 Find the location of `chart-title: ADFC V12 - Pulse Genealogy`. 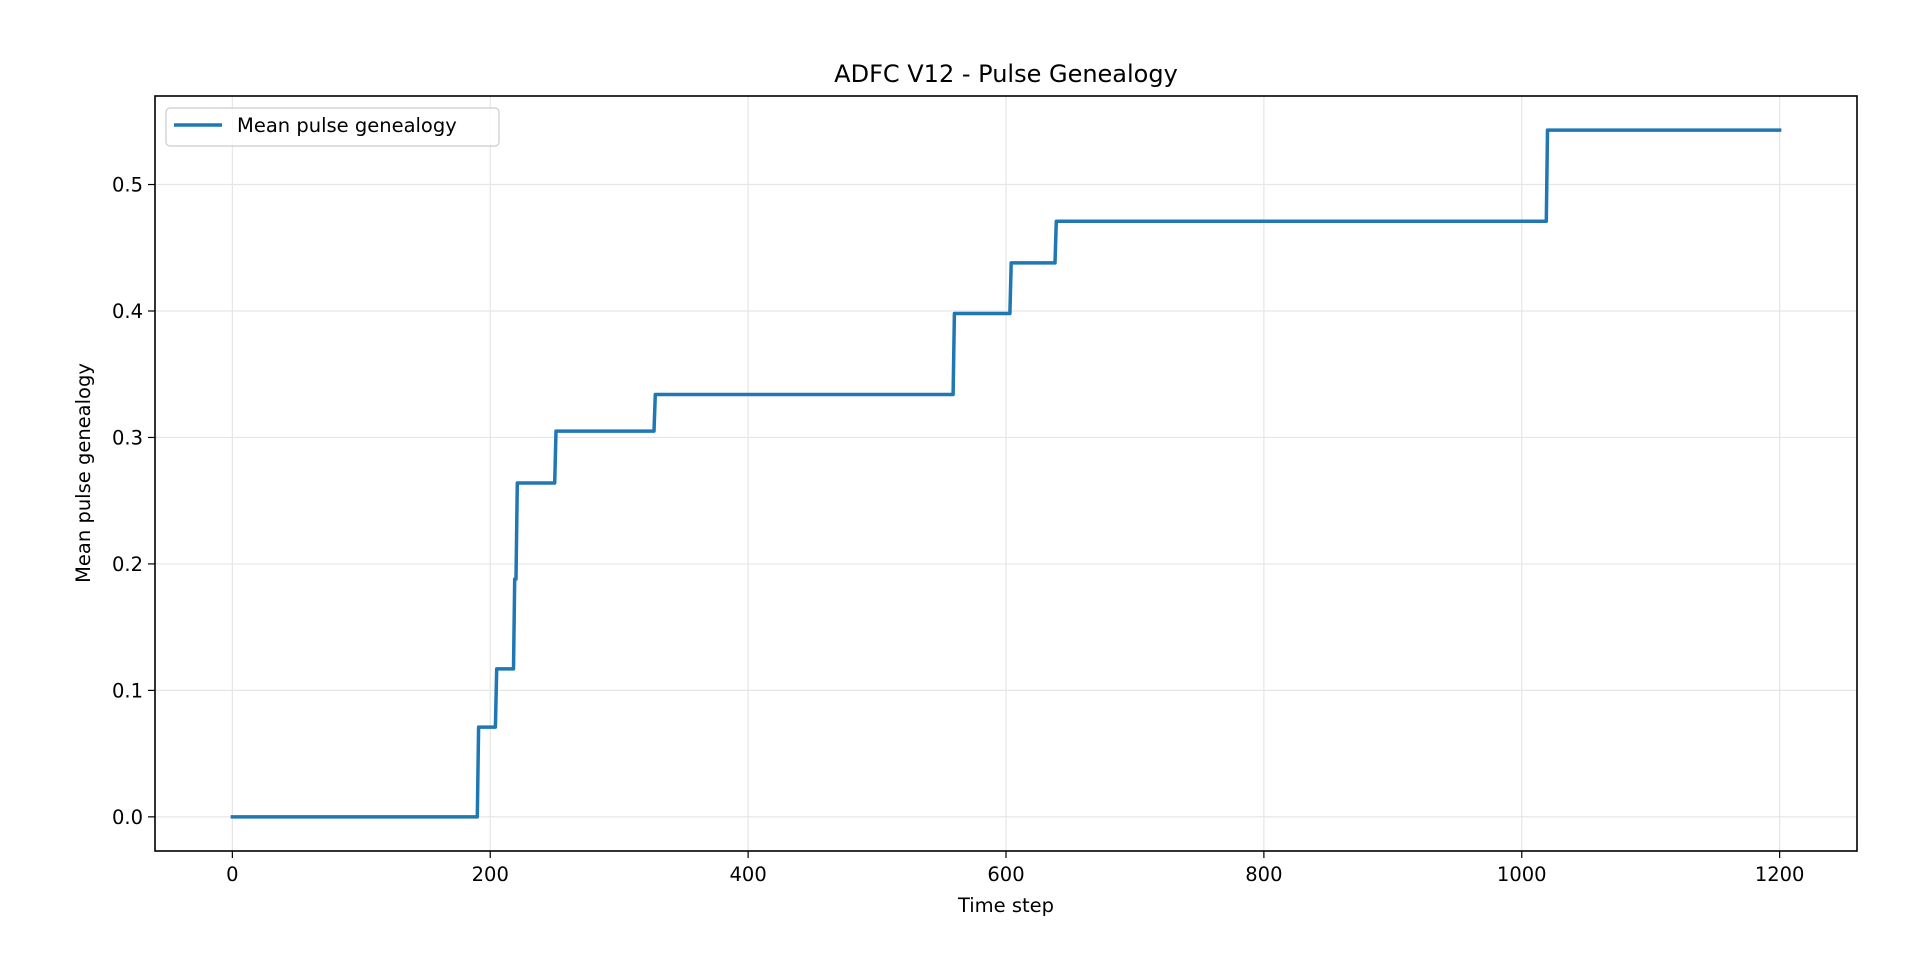

chart-title: ADFC V12 - Pulse Genealogy is located at coordinates (1006, 74).